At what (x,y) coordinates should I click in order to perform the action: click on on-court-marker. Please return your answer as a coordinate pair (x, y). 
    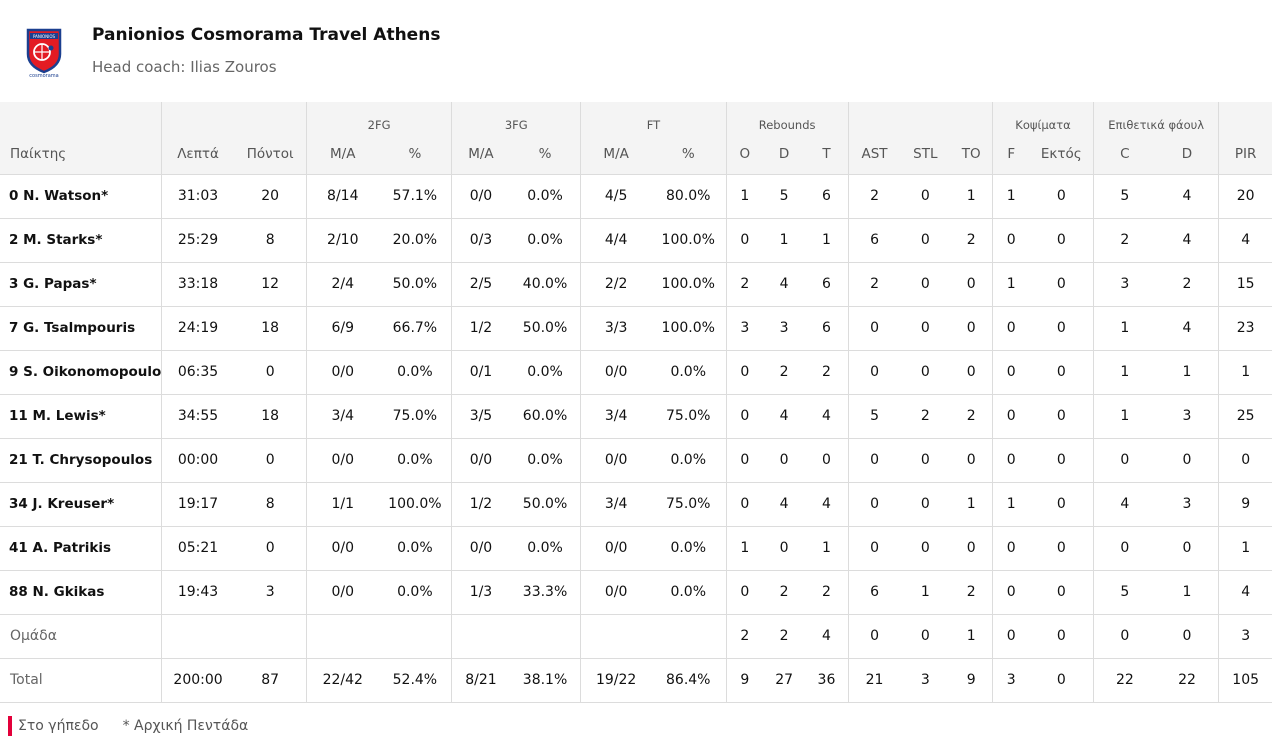
    Looking at the image, I should click on (10, 726).